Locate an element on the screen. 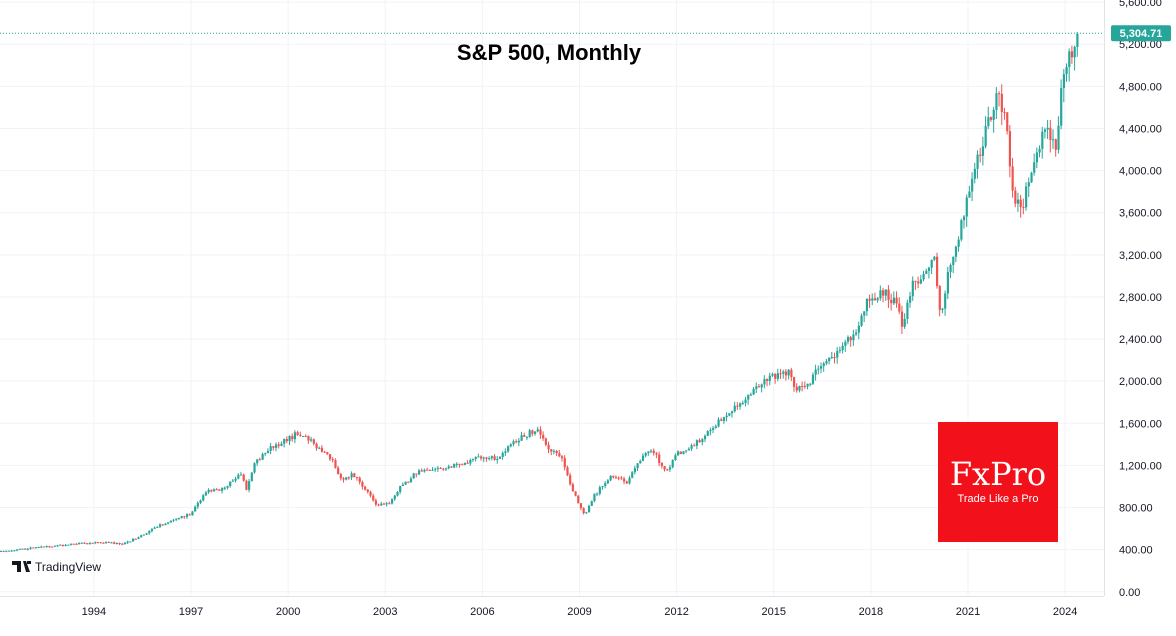 Image resolution: width=1176 pixels, height=636 pixels. chart-title: S&P 500, Monthly is located at coordinates (549, 52).